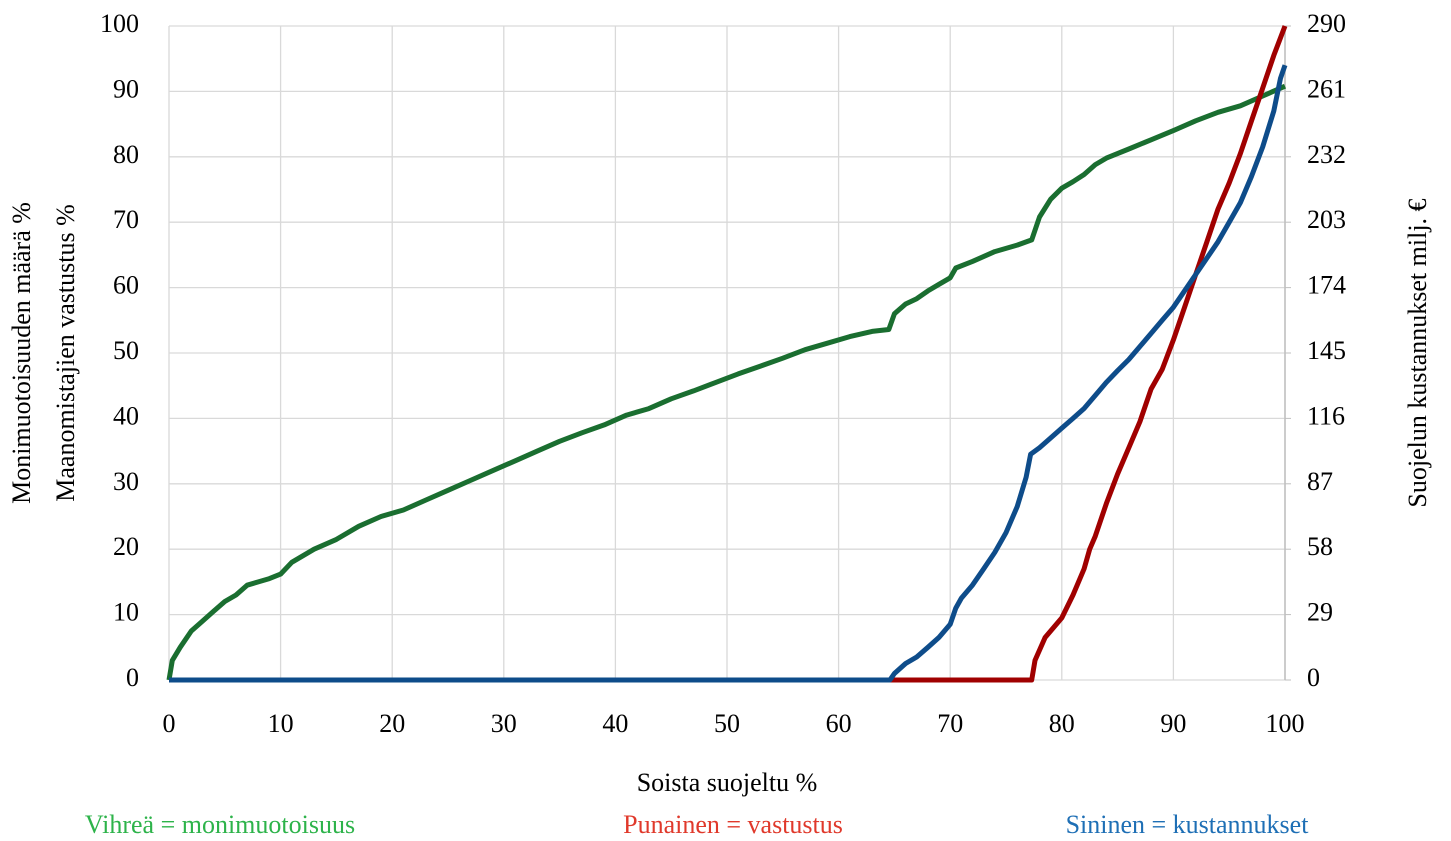  What do you see at coordinates (126, 546) in the screenshot?
I see `y-tick-label: 20` at bounding box center [126, 546].